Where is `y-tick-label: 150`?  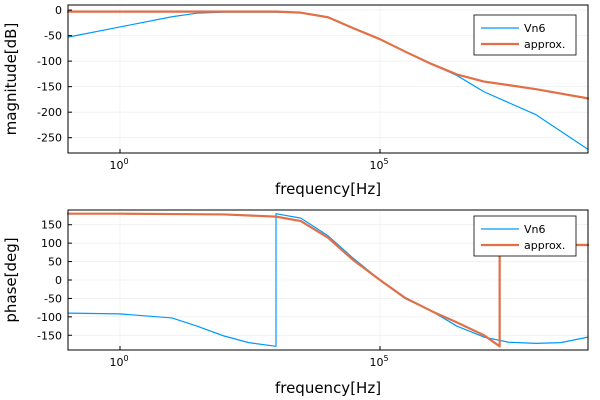
y-tick-label: 150 is located at coordinates (51, 225).